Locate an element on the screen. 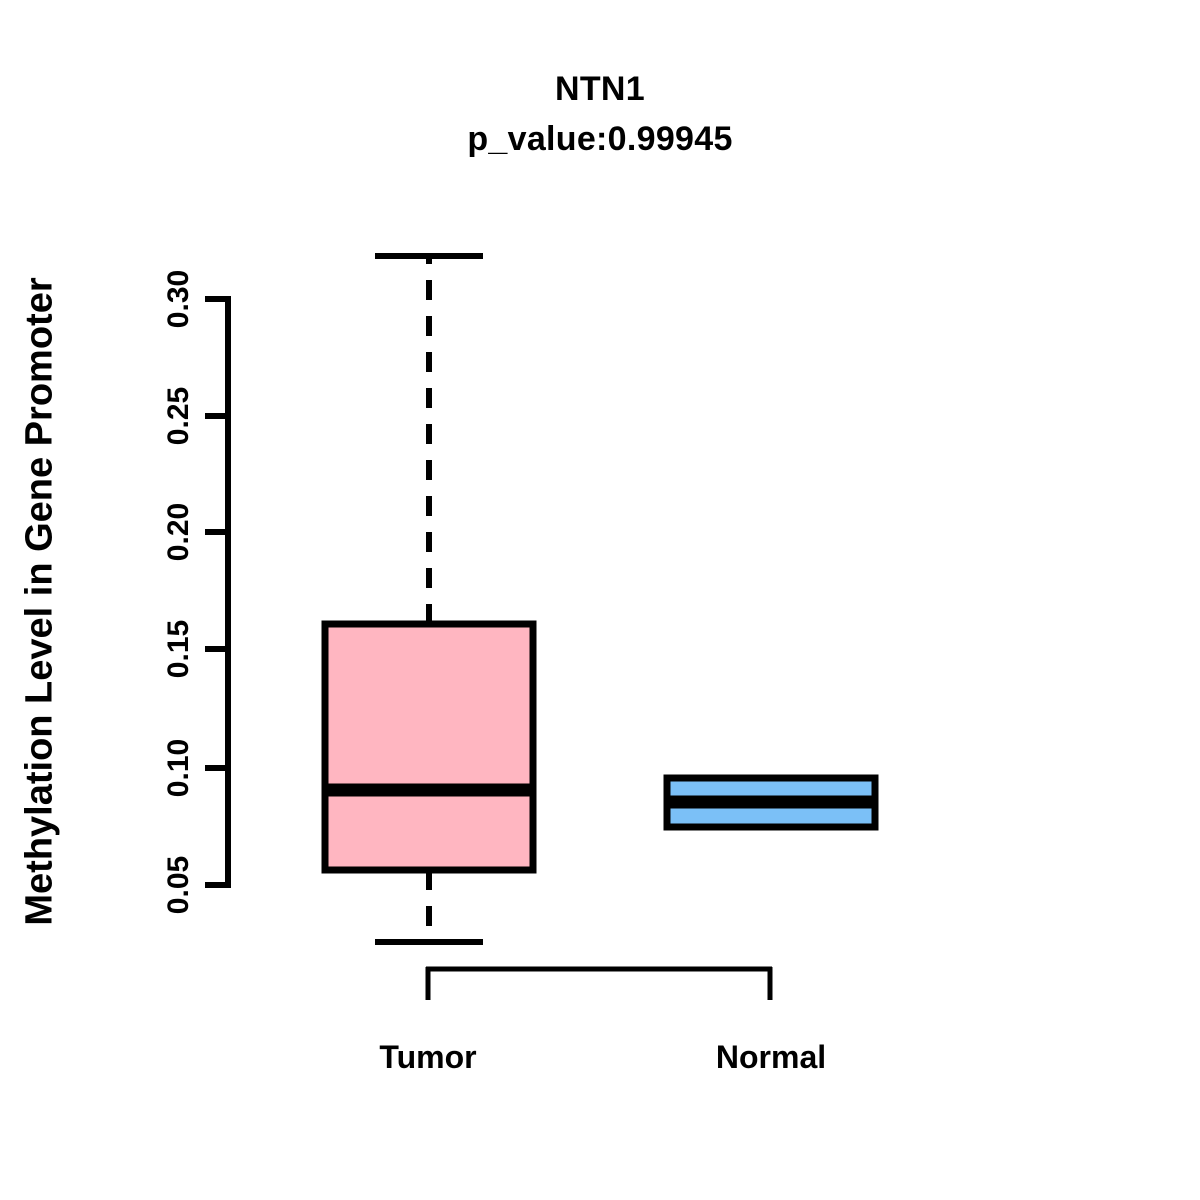  tumor-box-body is located at coordinates (429, 747).